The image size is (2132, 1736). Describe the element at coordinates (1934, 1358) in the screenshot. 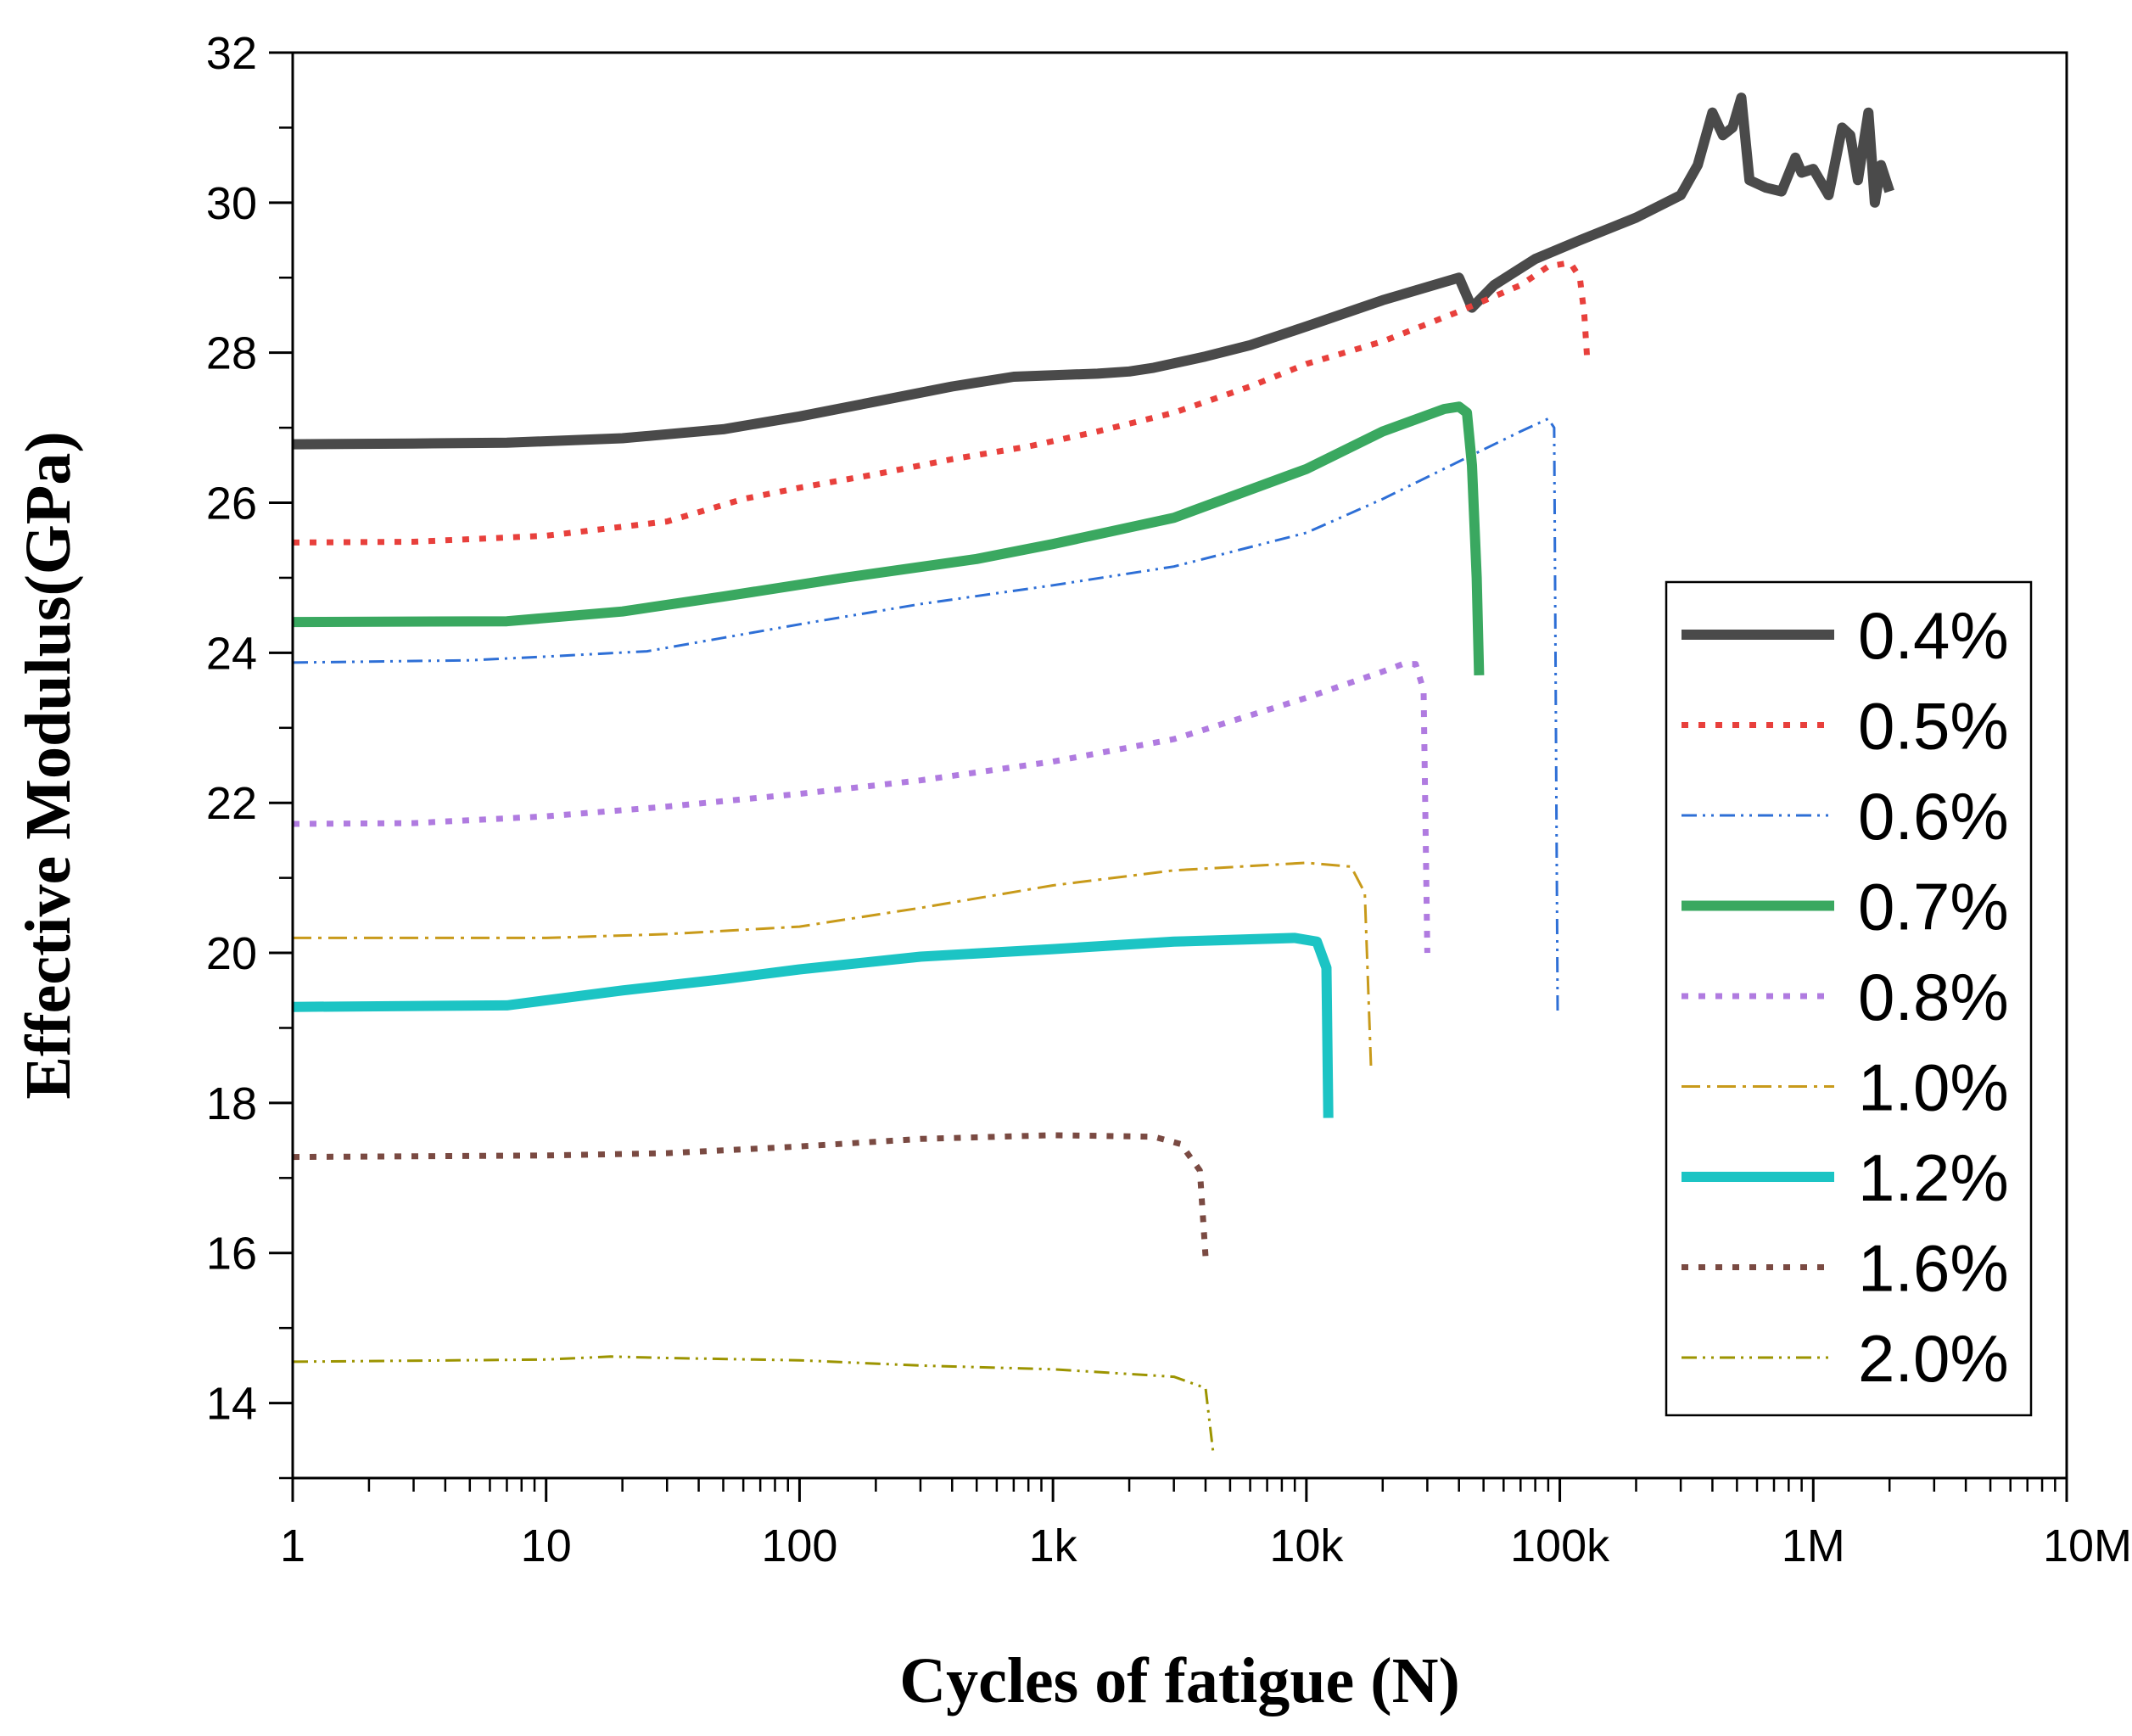

I see `legend-label-2.0%: 2.0%` at that location.